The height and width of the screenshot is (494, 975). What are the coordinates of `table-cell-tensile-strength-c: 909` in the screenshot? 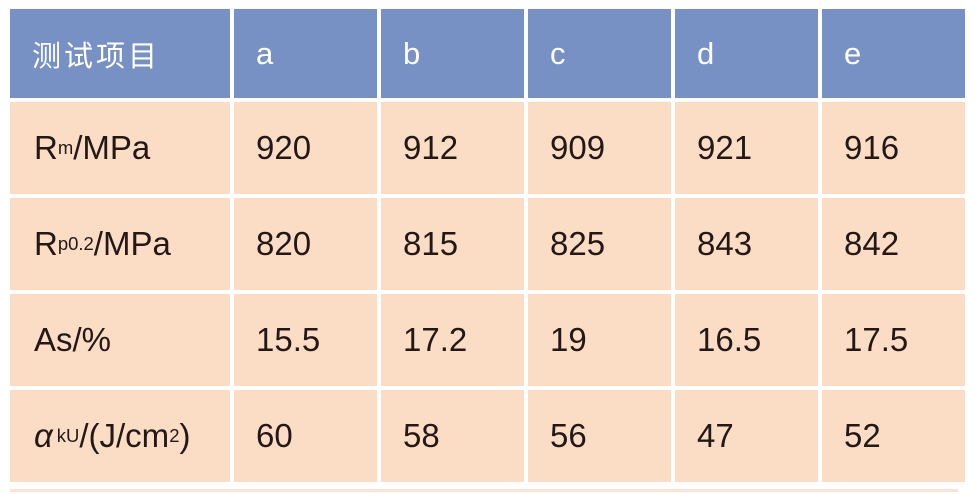 It's located at (599, 148).